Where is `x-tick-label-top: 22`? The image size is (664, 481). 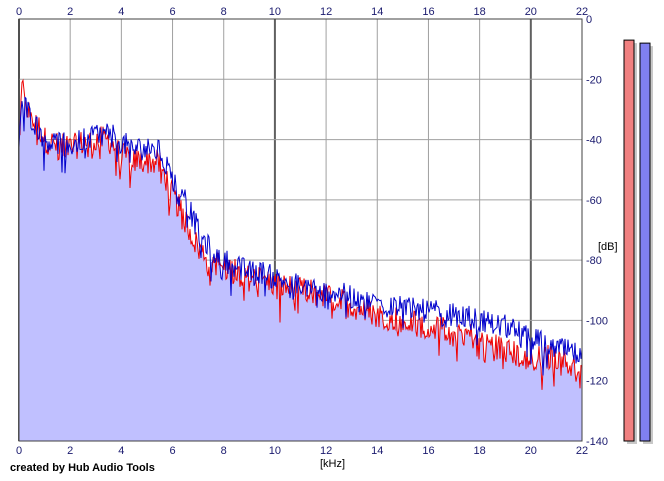 x-tick-label-top: 22 is located at coordinates (582, 12).